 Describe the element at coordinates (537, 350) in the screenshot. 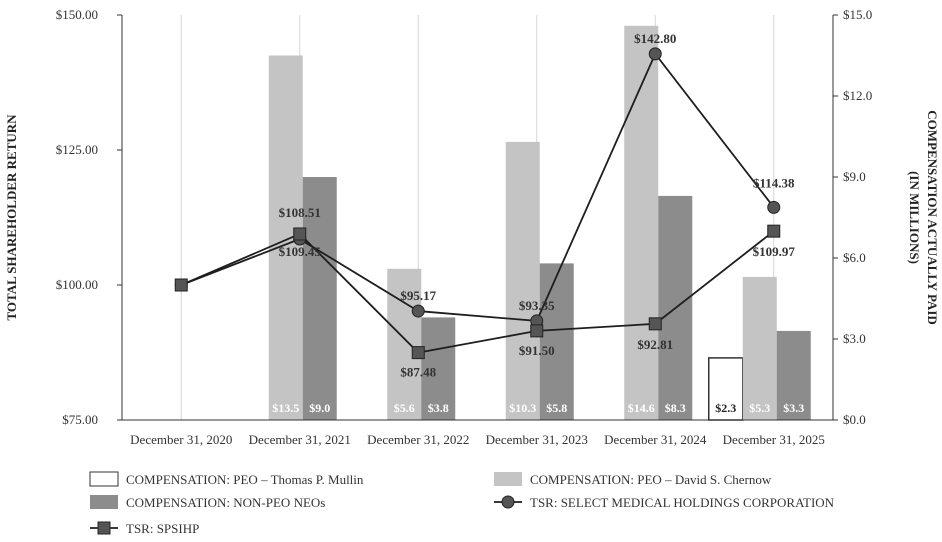

I see `line-label: $91.50` at that location.